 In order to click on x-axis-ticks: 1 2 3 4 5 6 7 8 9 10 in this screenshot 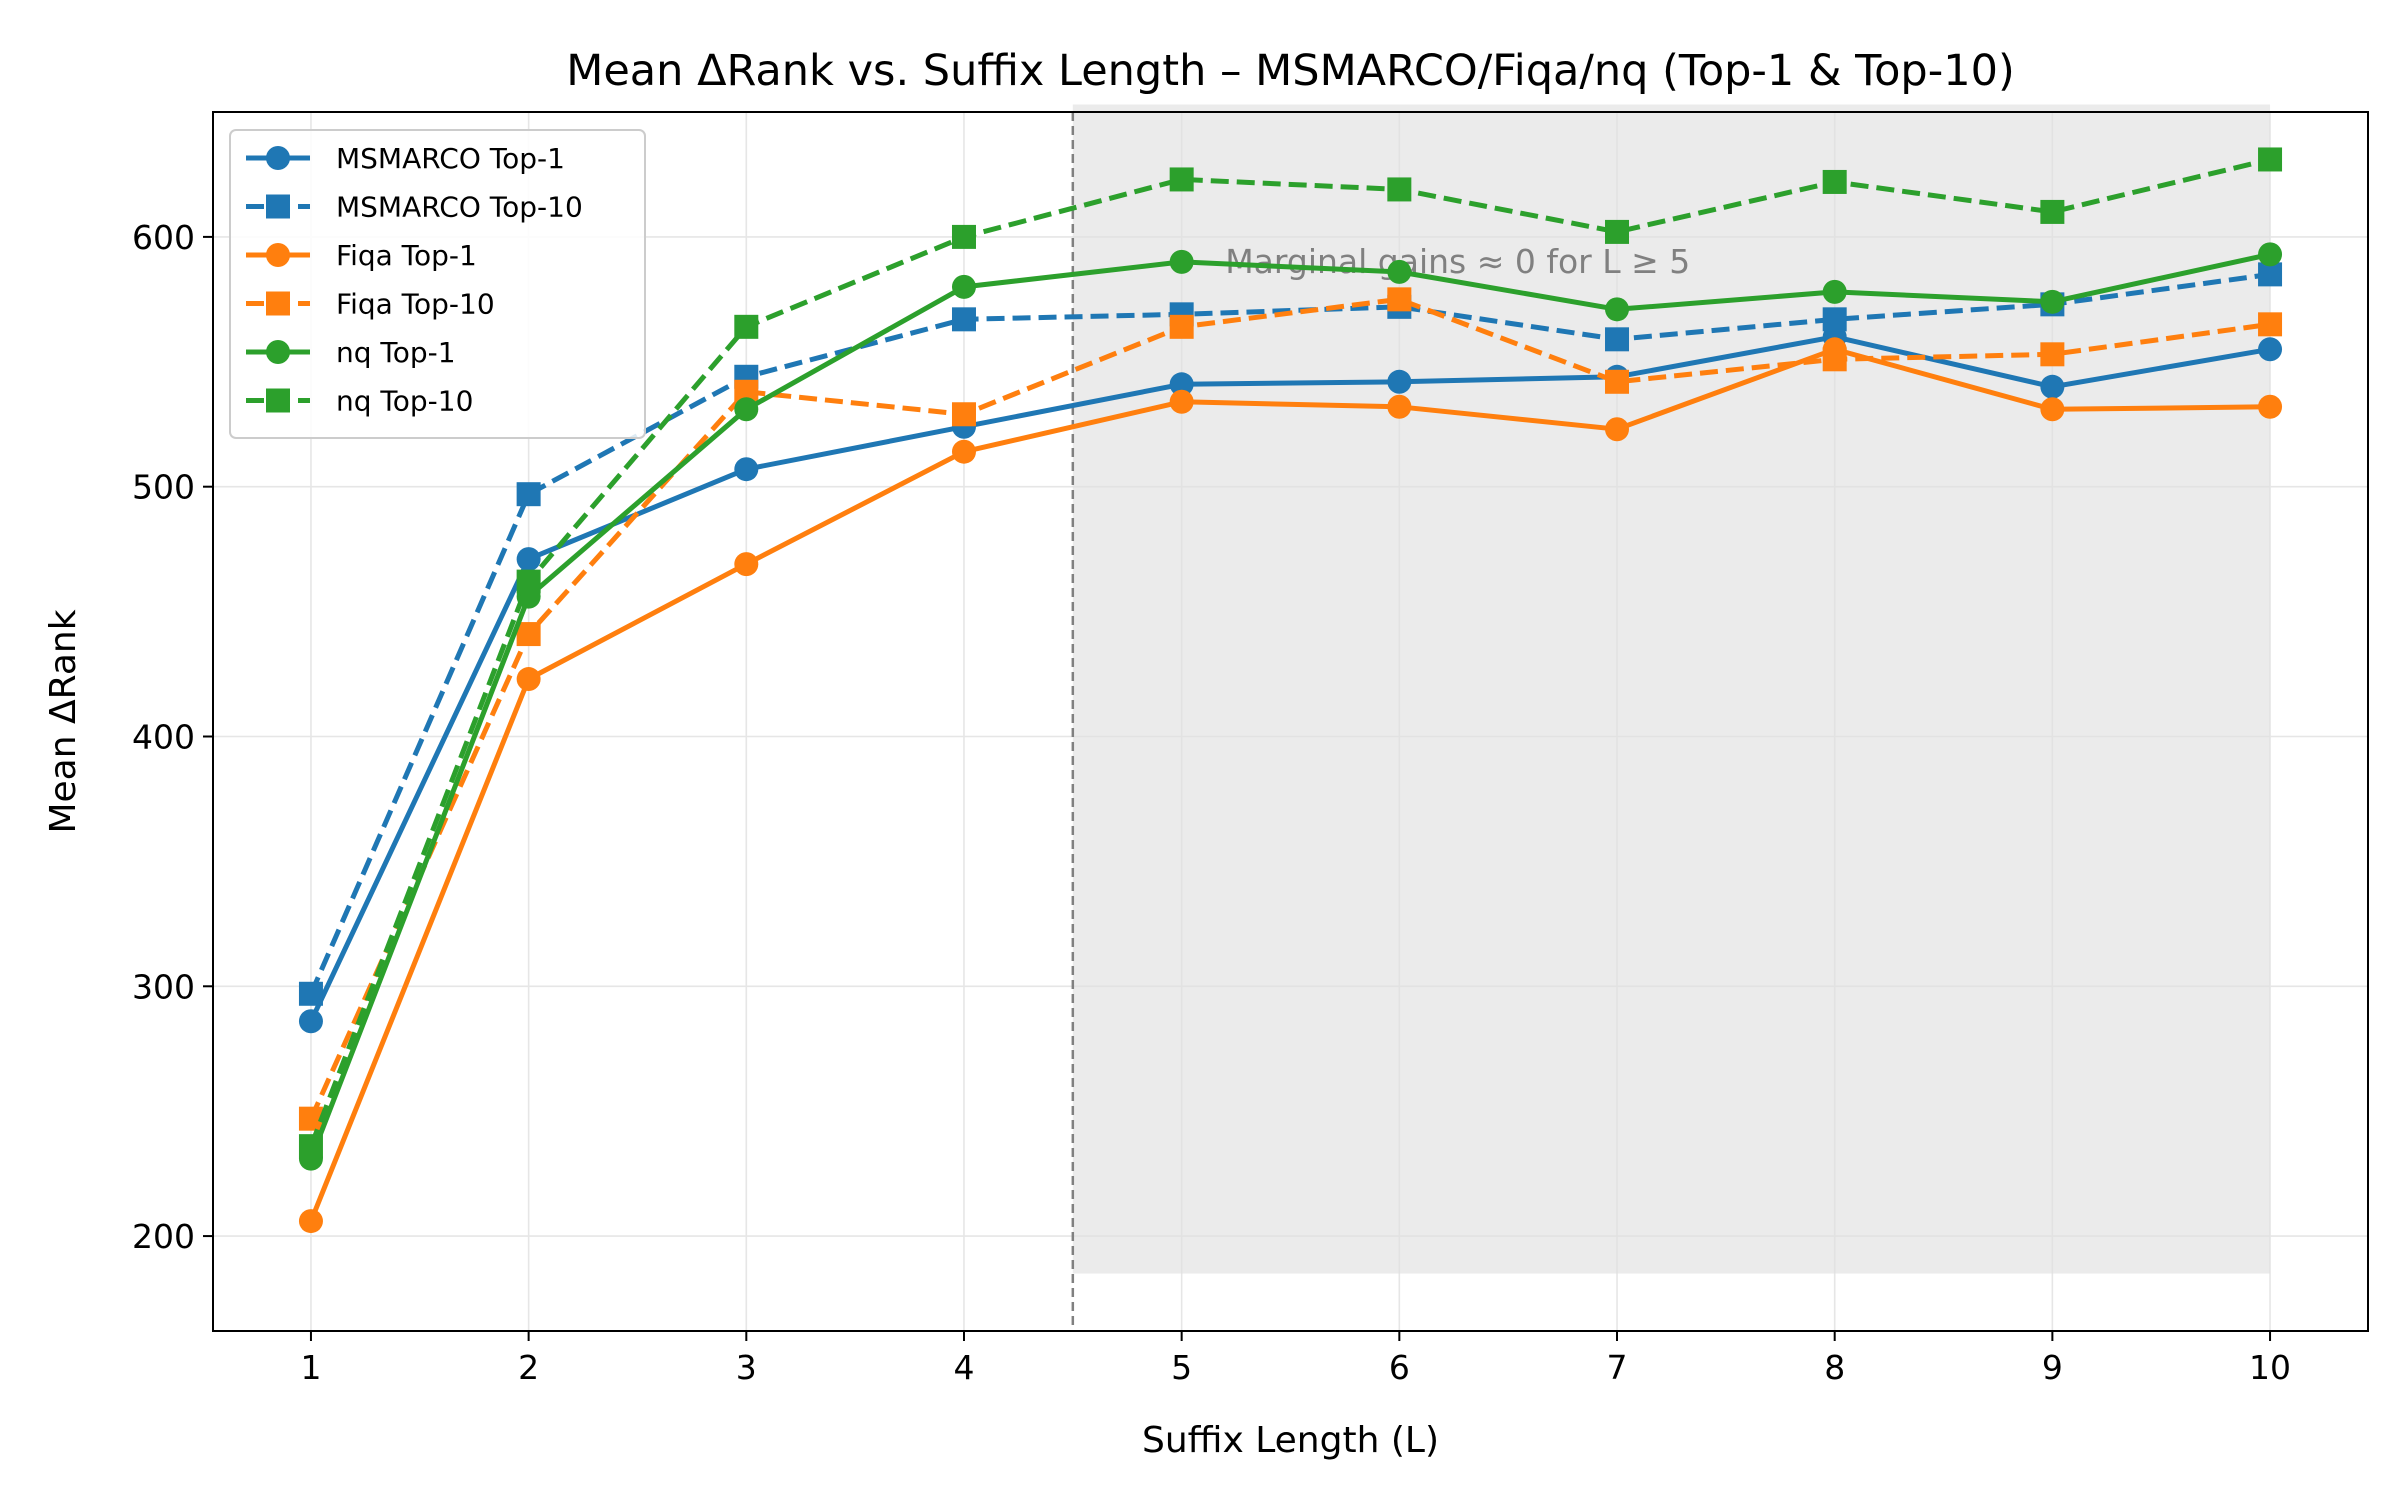, I will do `click(1295, 1359)`.